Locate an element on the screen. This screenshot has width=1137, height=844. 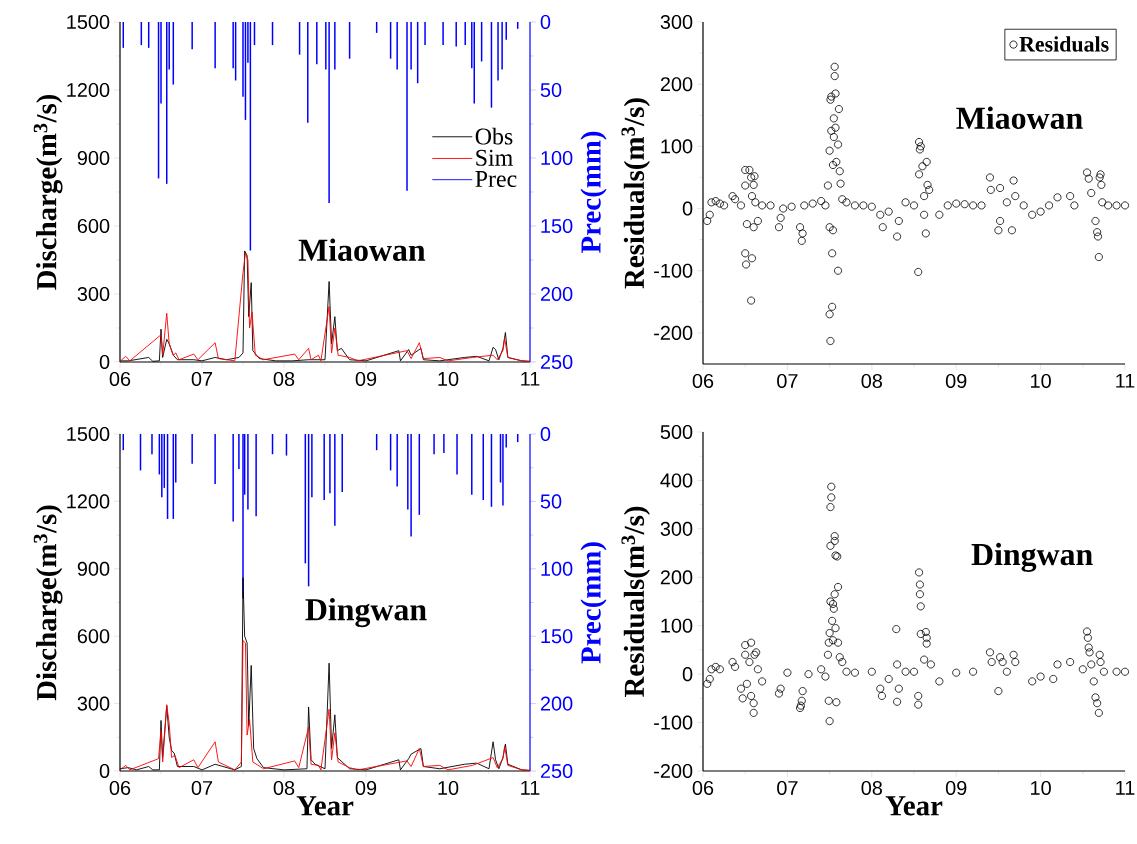
y-tick-label: 400 is located at coordinates (676, 480).